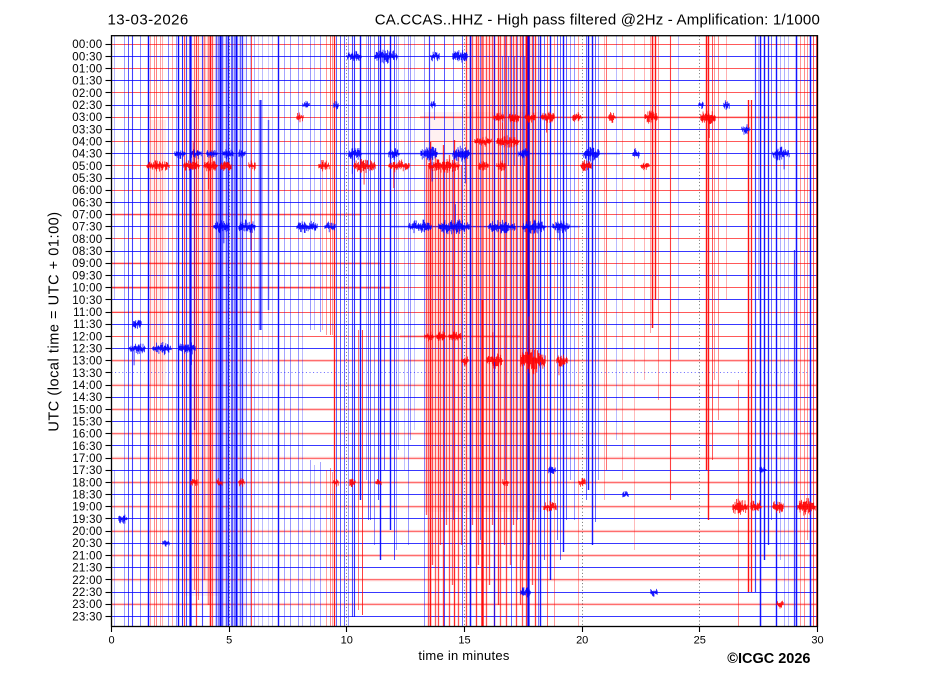 The width and height of the screenshot is (927, 696). I want to click on svg-text: 20:30, so click(87, 544).